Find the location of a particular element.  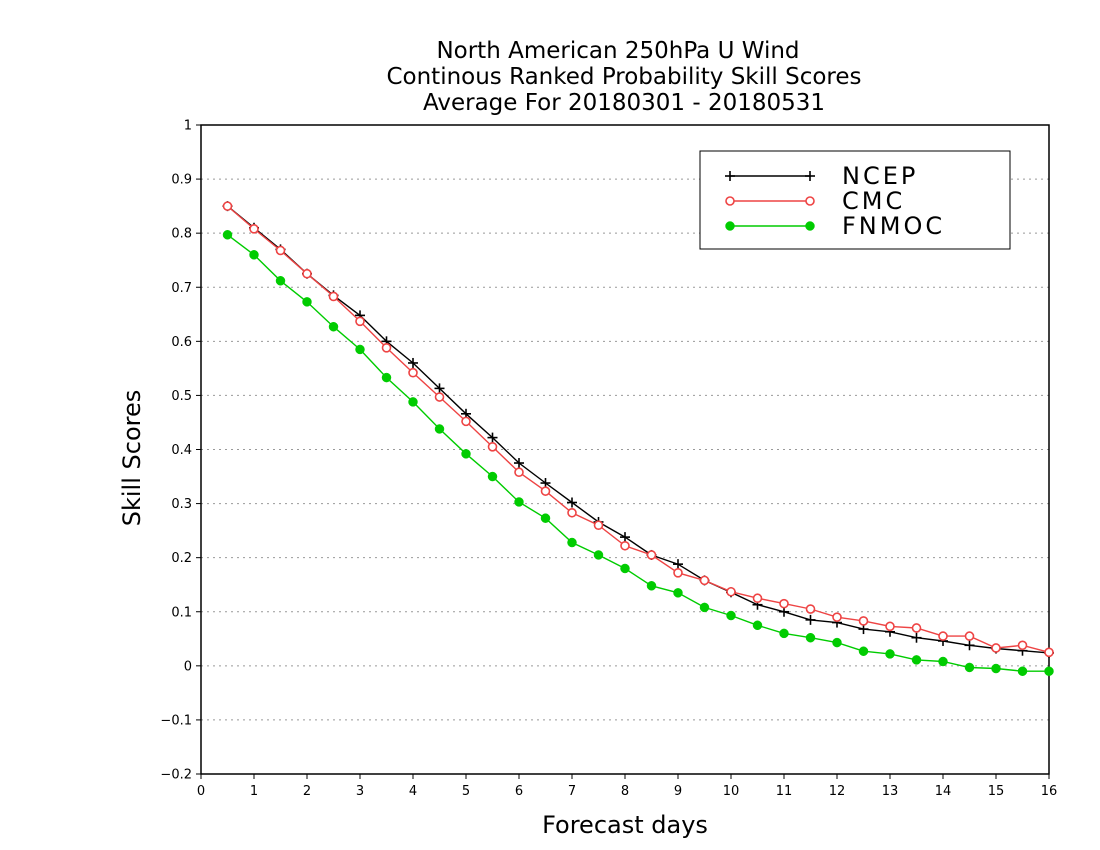

x-tick-label: 3 is located at coordinates (360, 791).